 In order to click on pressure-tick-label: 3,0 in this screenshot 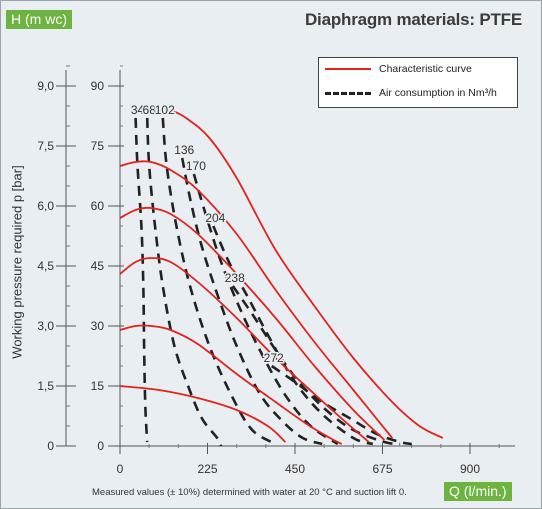, I will do `click(45, 326)`.